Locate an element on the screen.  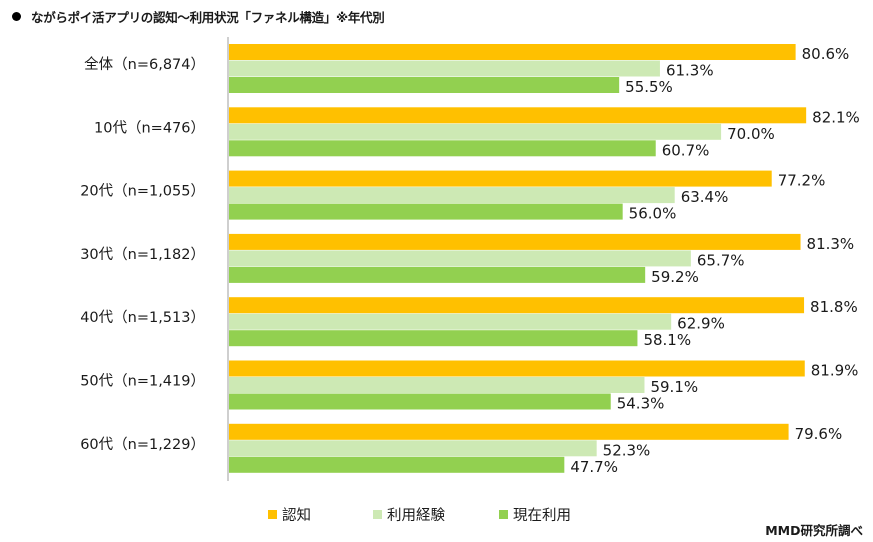
value-label: 79.6% is located at coordinates (819, 434).